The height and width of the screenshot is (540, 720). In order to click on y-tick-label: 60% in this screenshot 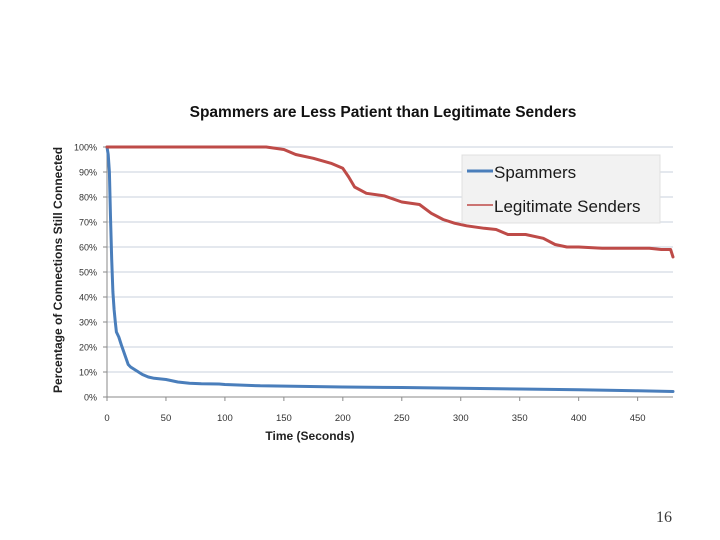, I will do `click(88, 248)`.